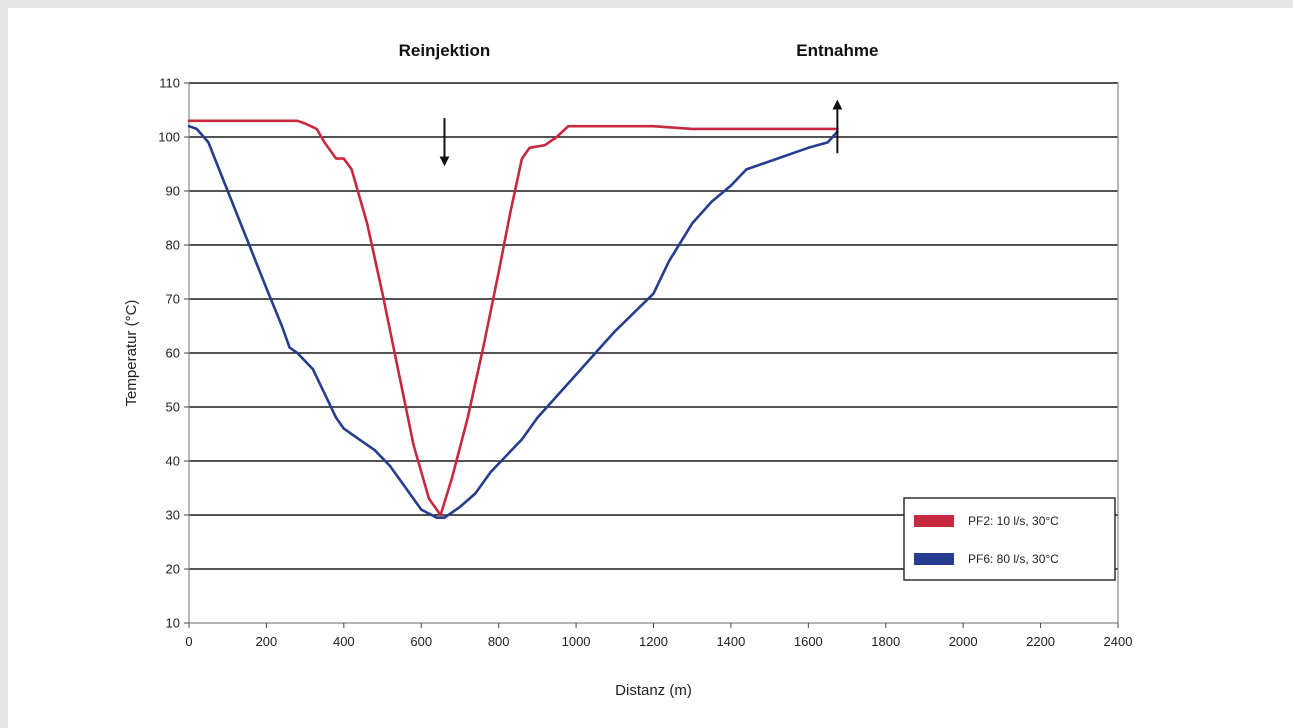 The image size is (1293, 728). What do you see at coordinates (267, 641) in the screenshot?
I see `x-tick-label: 200` at bounding box center [267, 641].